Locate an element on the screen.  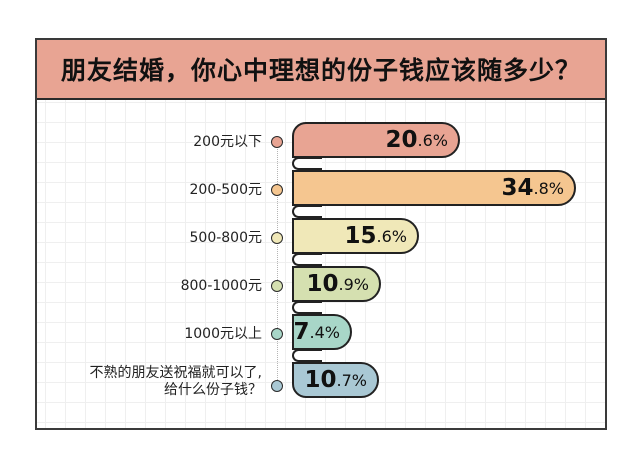
value-decimal: .4% is located at coordinates (324, 332).